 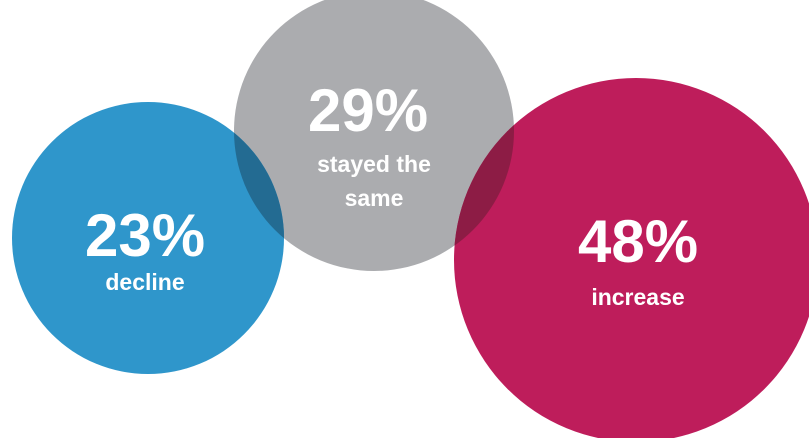 I want to click on decline-label: decline, so click(x=144, y=282).